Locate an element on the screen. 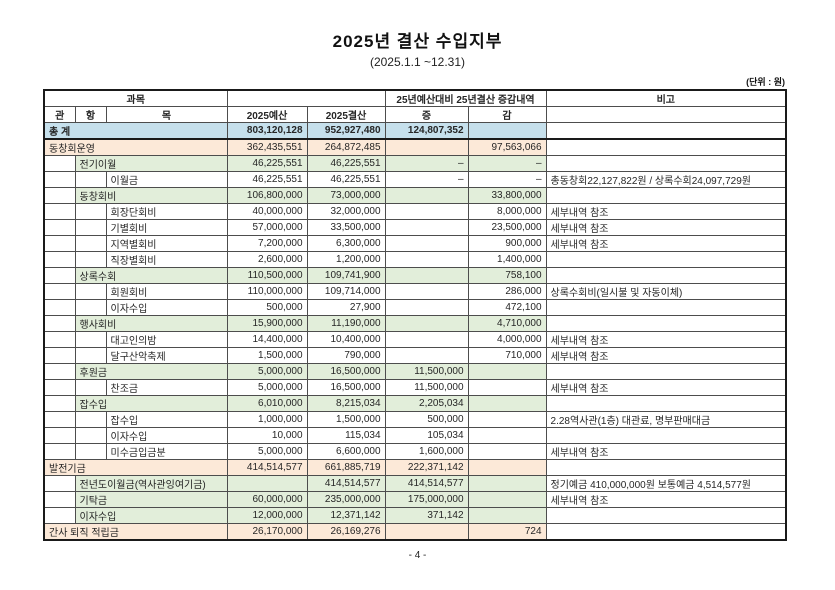 The width and height of the screenshot is (835, 590). page-title: 2025년 결산 수입지부 is located at coordinates (417, 41).